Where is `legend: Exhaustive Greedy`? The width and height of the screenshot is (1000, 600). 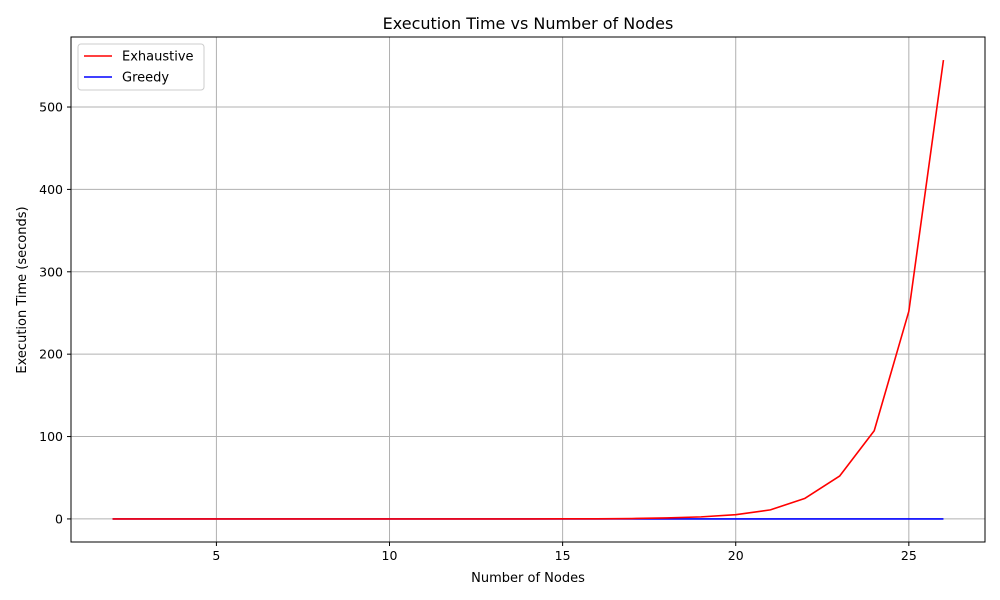 legend: Exhaustive Greedy is located at coordinates (141, 67).